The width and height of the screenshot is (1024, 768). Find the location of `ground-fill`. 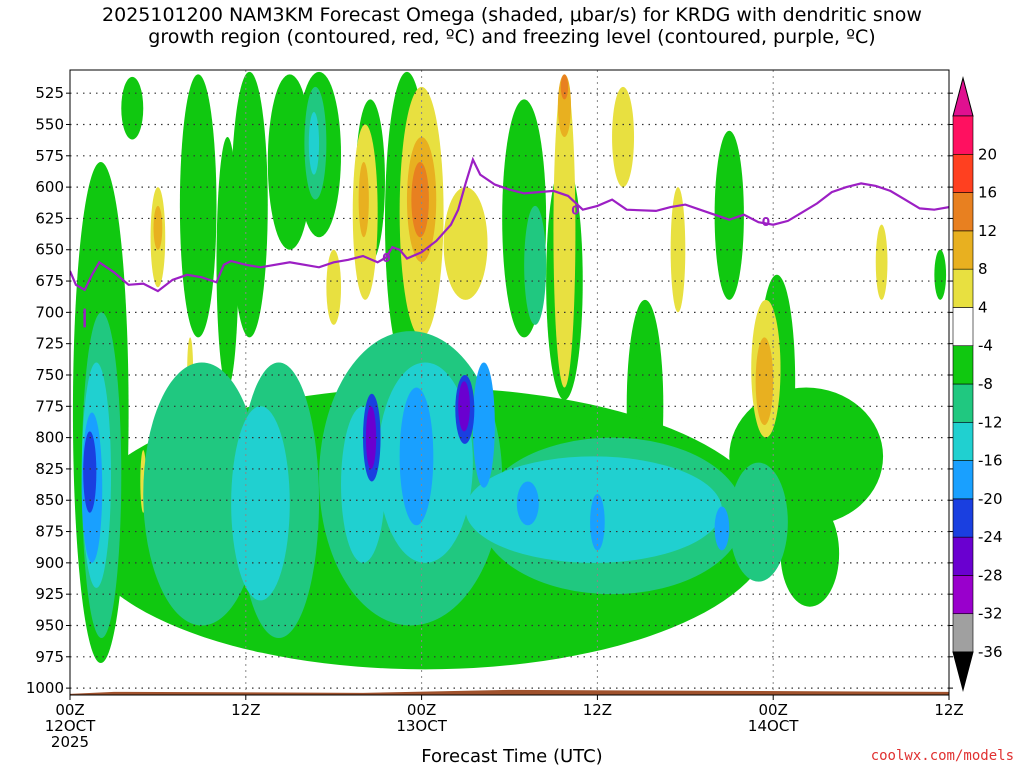

ground-fill is located at coordinates (509, 692).